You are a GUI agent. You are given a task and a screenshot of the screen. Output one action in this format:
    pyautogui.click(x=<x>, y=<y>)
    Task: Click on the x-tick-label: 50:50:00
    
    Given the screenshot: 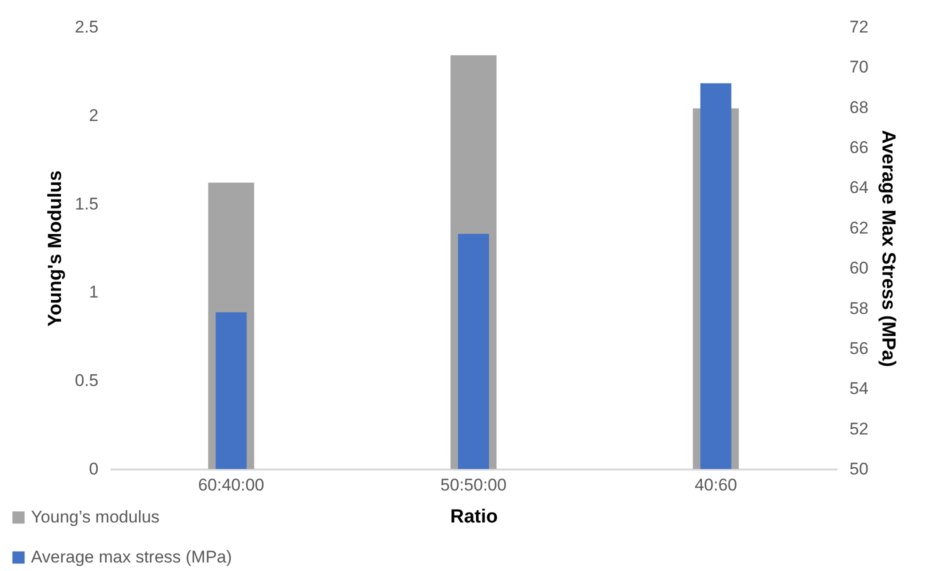 What is the action you would take?
    pyautogui.click(x=473, y=485)
    